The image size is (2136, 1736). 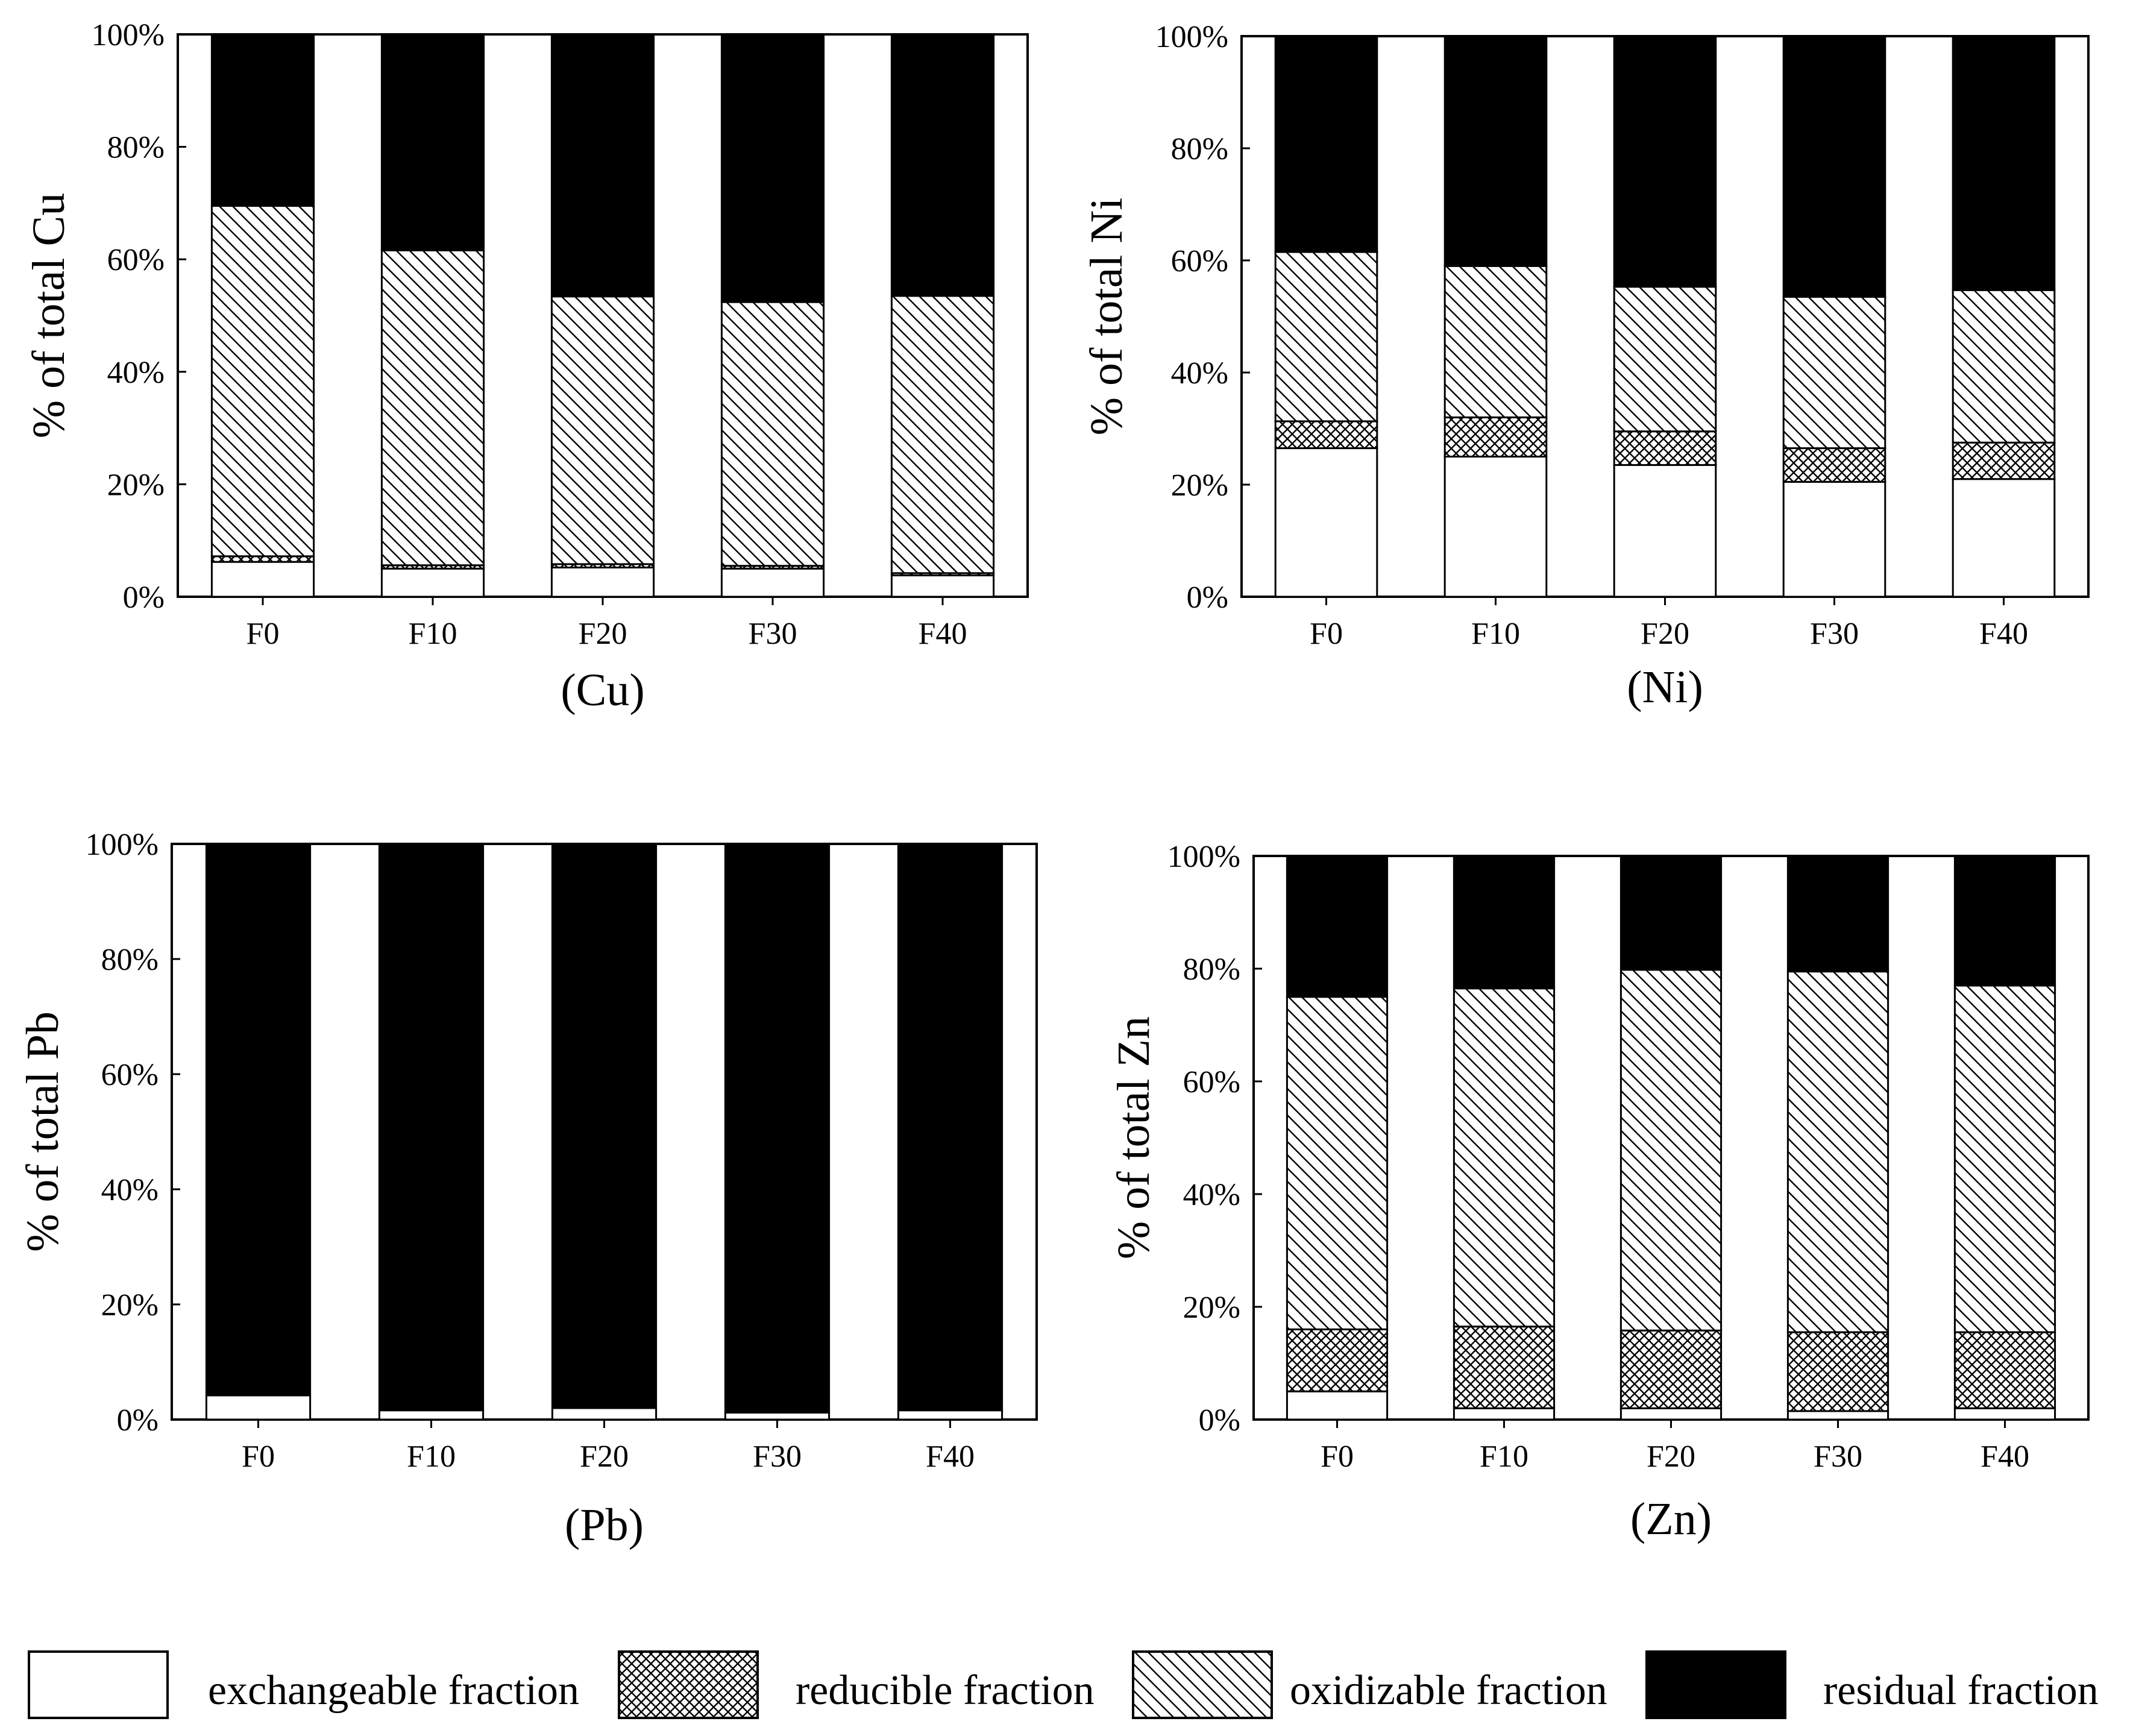 I want to click on bar-zn-f40-residual, so click(x=2004, y=921).